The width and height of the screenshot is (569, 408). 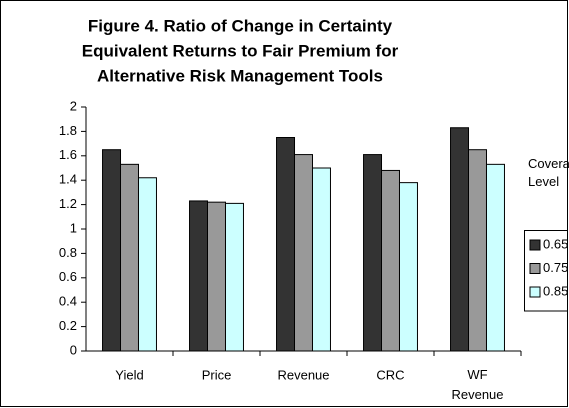 I want to click on chart-title-line: Equivalent Returns to Fair Premium for, so click(x=240, y=50).